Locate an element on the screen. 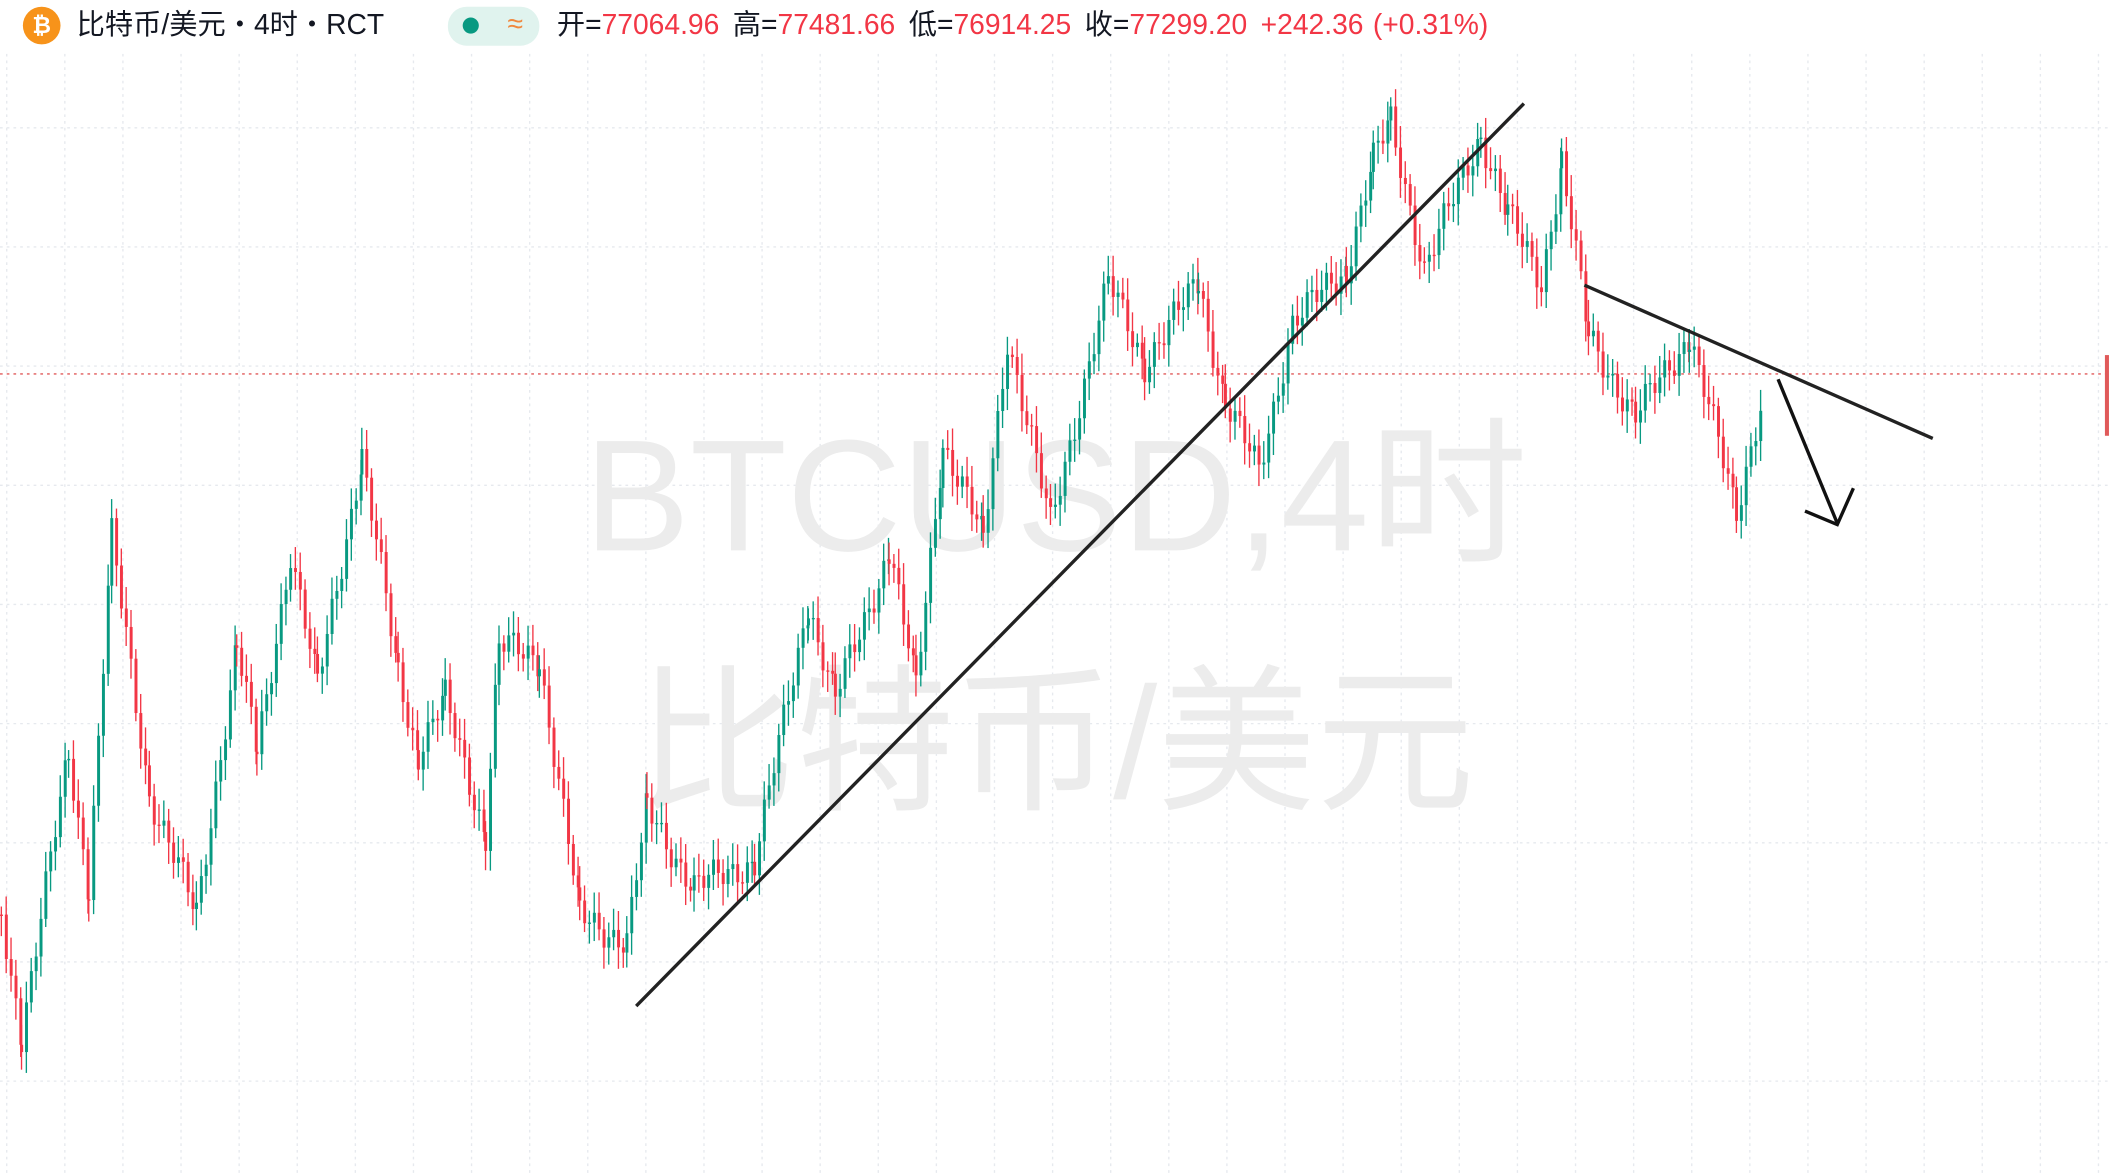  symbol-title: 比特币/美元・4时・RCT is located at coordinates (231, 24).